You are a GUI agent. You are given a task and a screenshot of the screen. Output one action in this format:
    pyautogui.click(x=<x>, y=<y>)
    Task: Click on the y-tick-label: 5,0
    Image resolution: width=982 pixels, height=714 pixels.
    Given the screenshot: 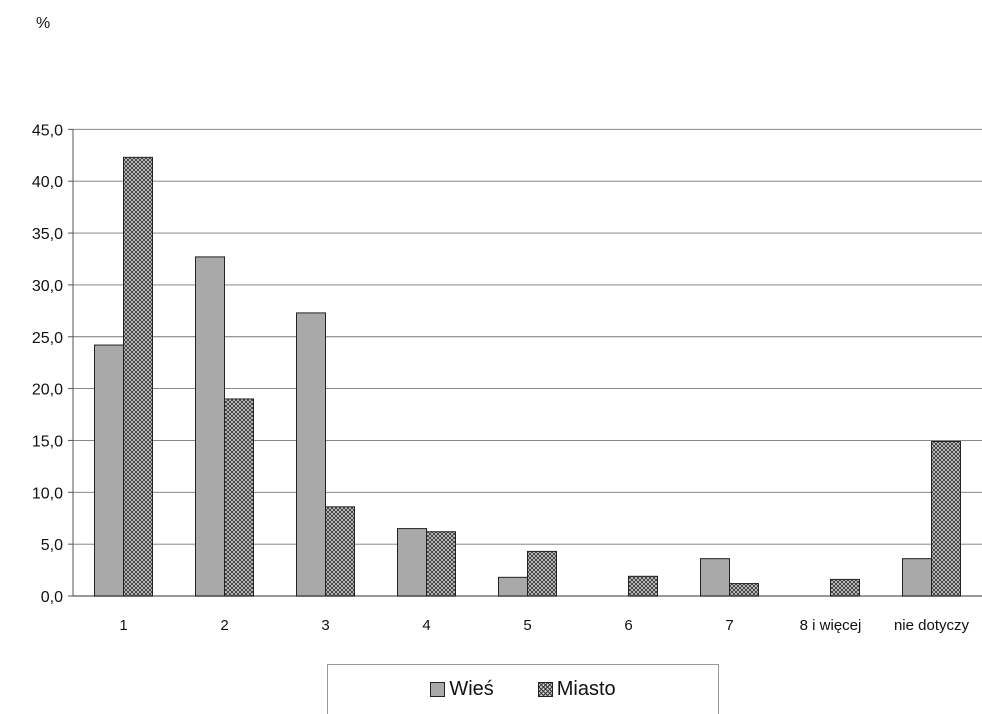 What is the action you would take?
    pyautogui.click(x=52, y=545)
    